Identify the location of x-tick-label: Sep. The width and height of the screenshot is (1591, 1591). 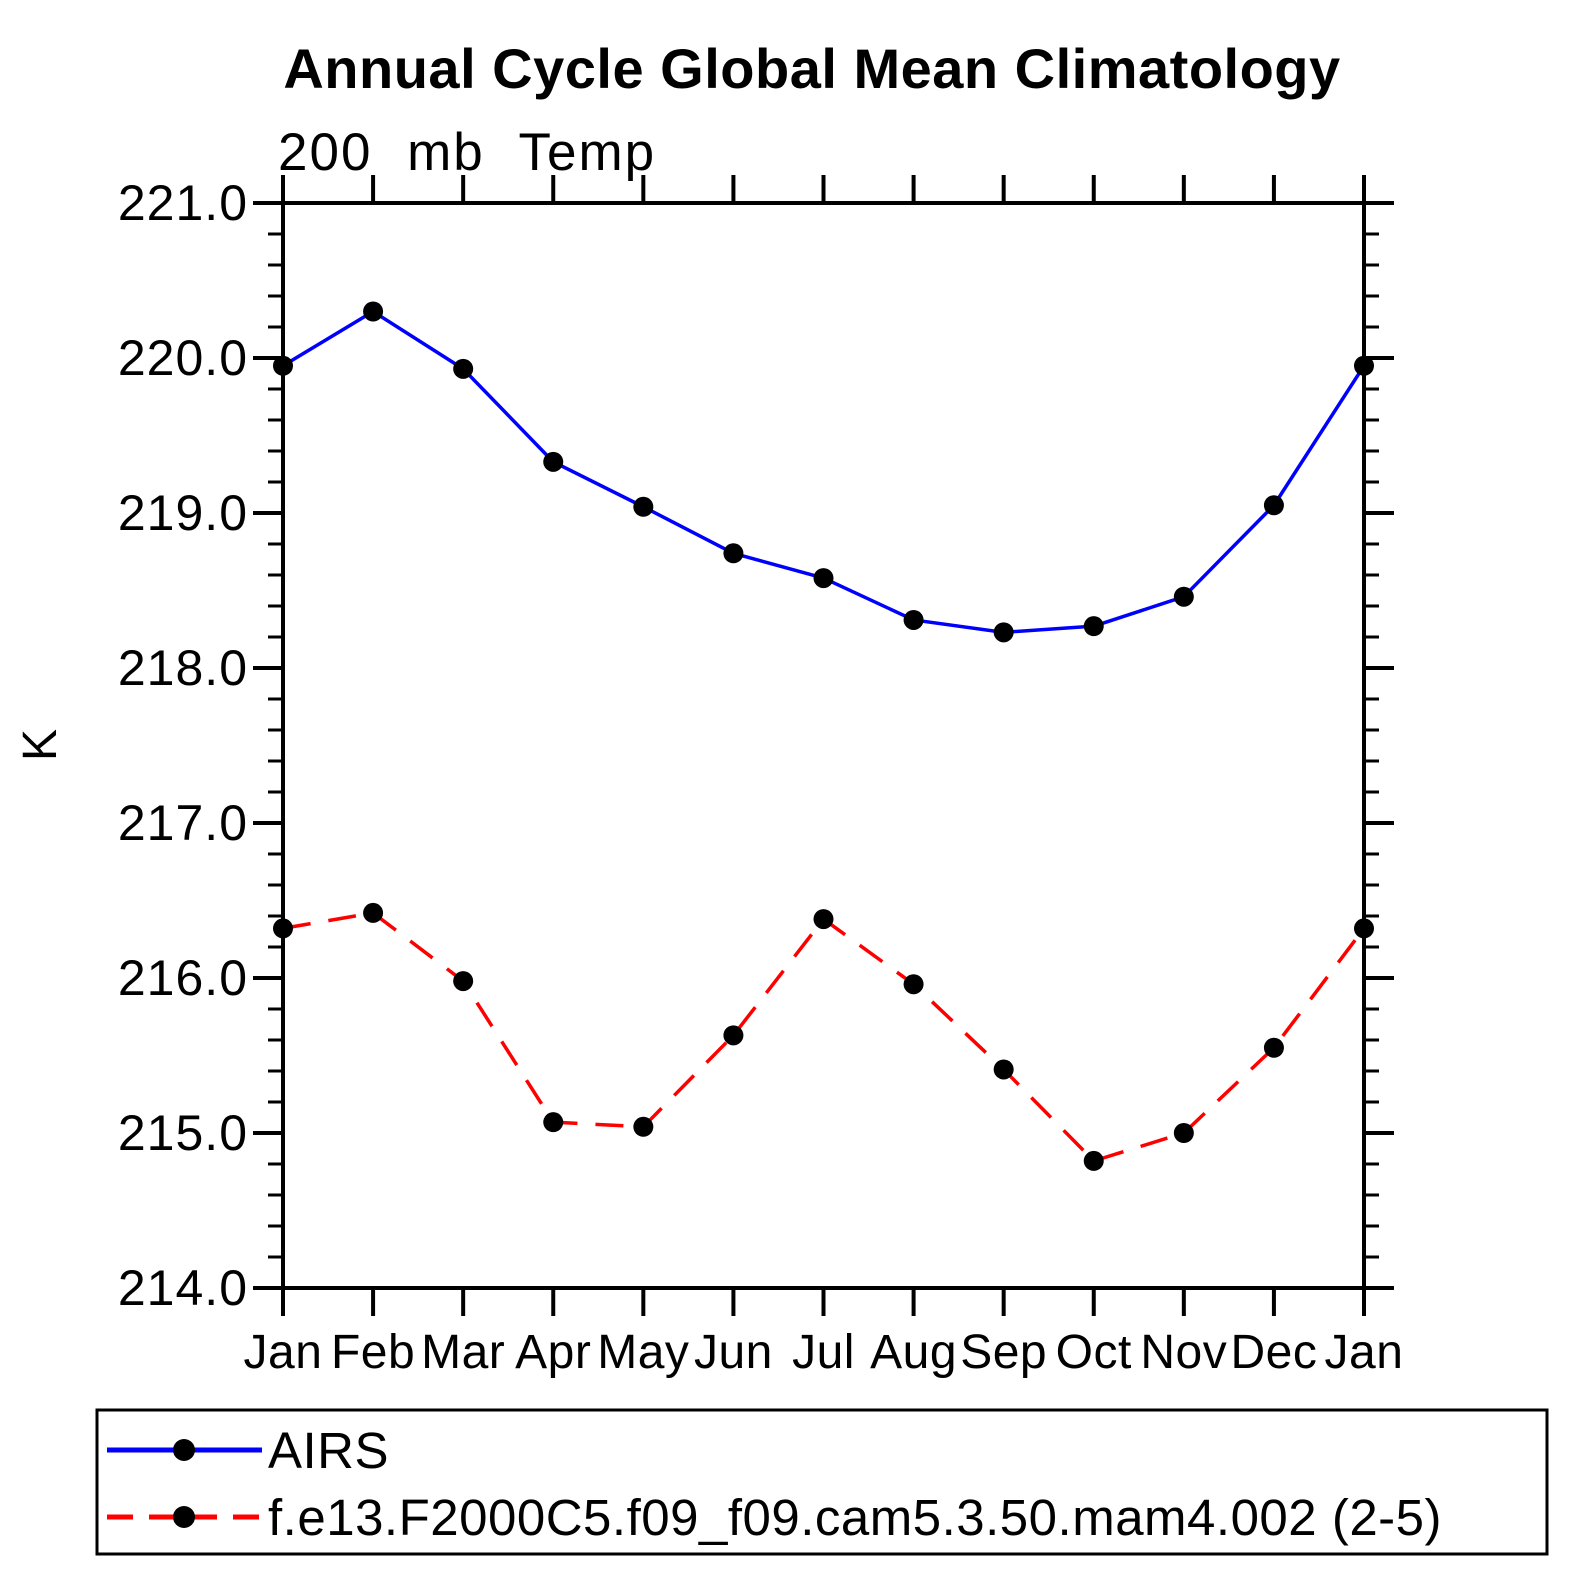
(1003, 1352).